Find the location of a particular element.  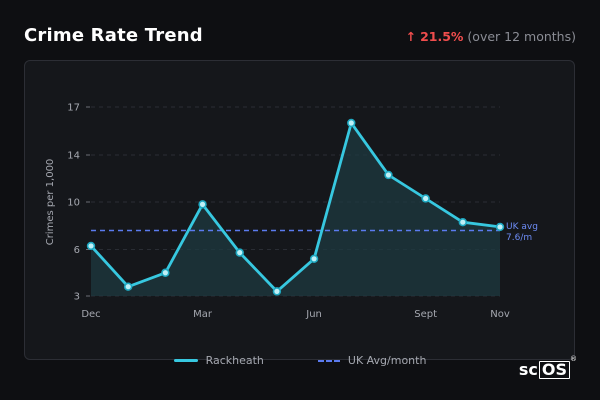

legend-item-uk-average: UK Avg/month is located at coordinates (372, 360).